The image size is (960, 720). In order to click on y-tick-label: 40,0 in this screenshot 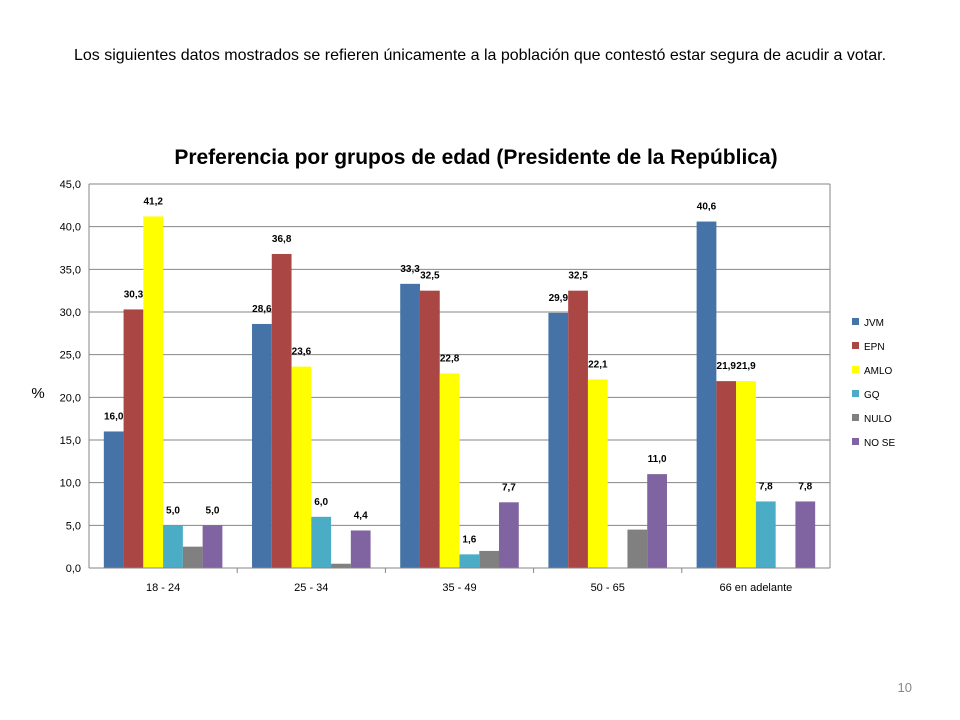, I will do `click(70, 228)`.